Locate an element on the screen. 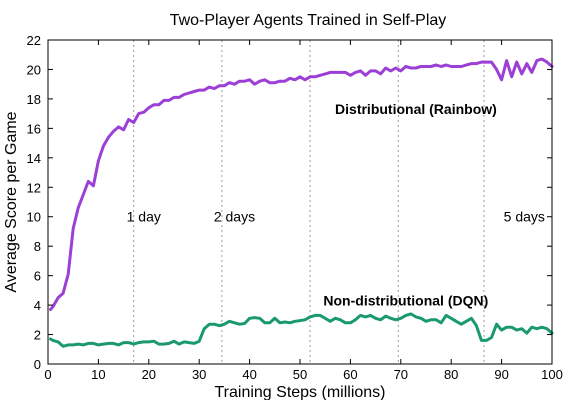 This screenshot has height=400, width=572. y-tick-label-0: 0 is located at coordinates (37, 364).